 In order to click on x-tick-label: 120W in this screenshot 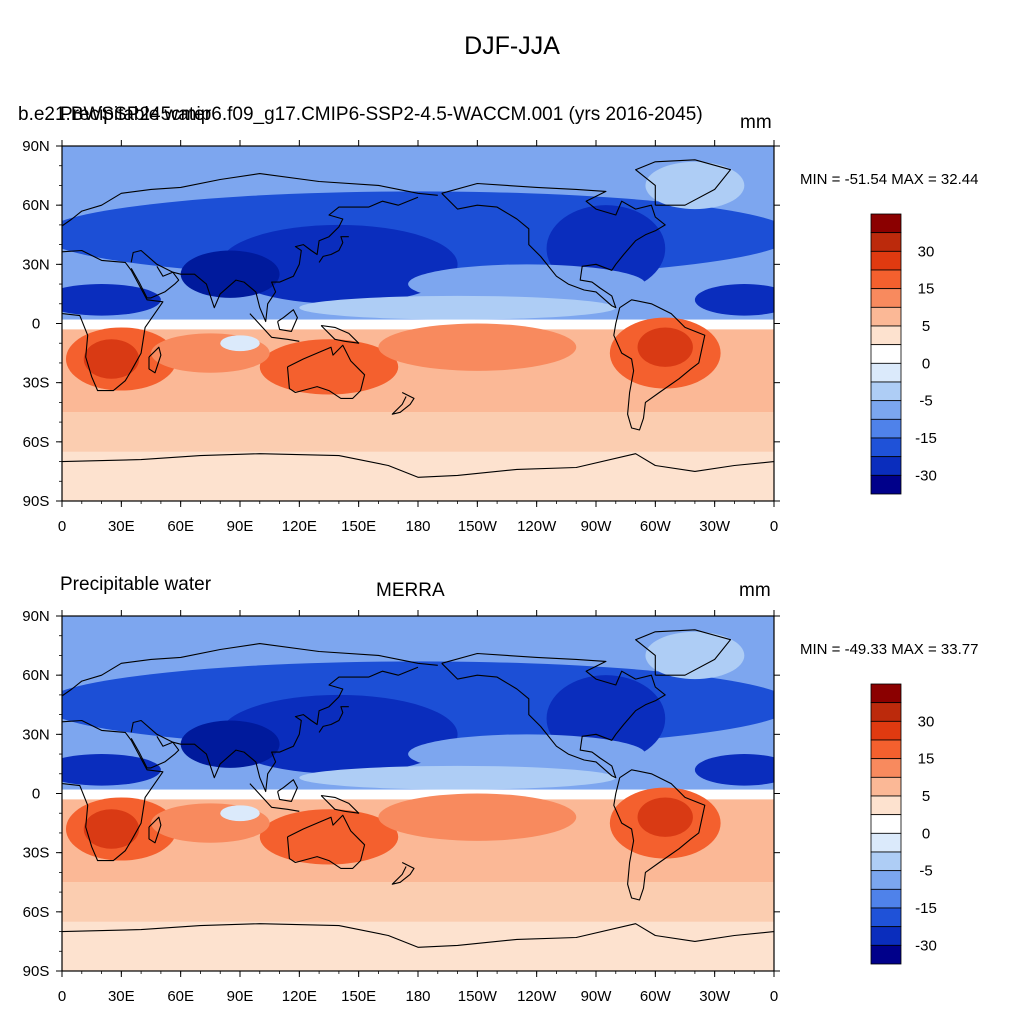, I will do `click(537, 526)`.